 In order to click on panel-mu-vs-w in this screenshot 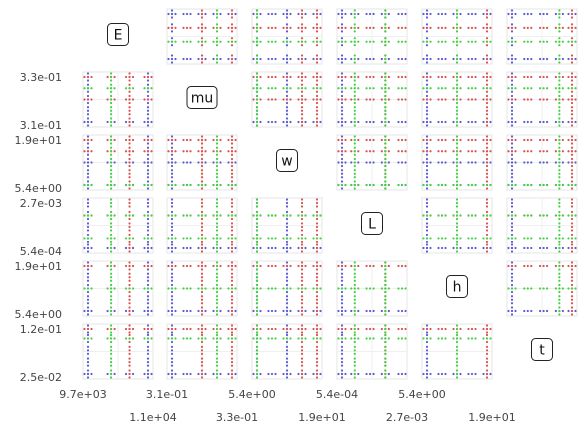, I will do `click(287, 99)`.